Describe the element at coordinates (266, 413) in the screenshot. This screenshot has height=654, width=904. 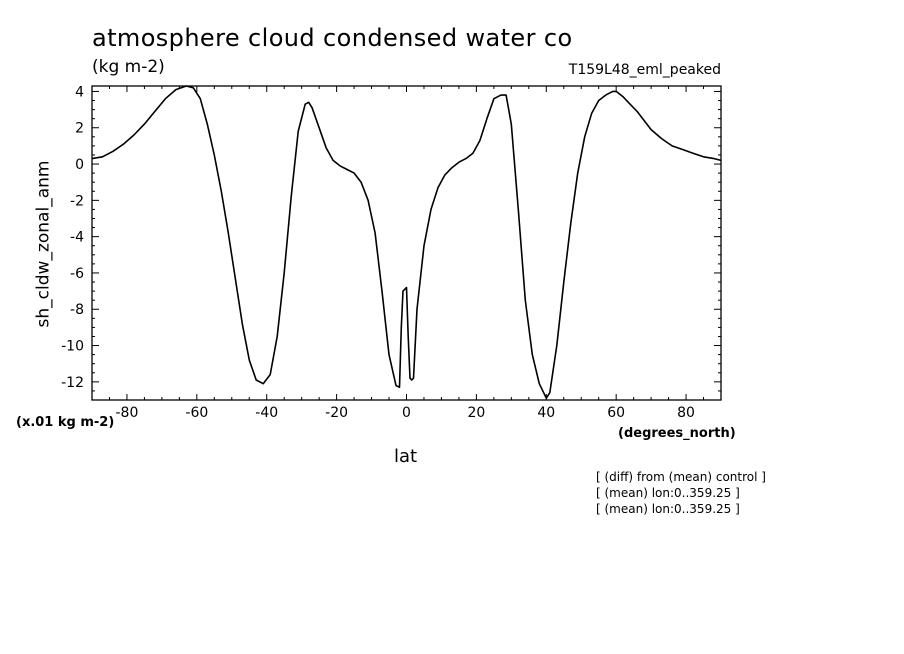
I see `x-tick-label: -40` at that location.